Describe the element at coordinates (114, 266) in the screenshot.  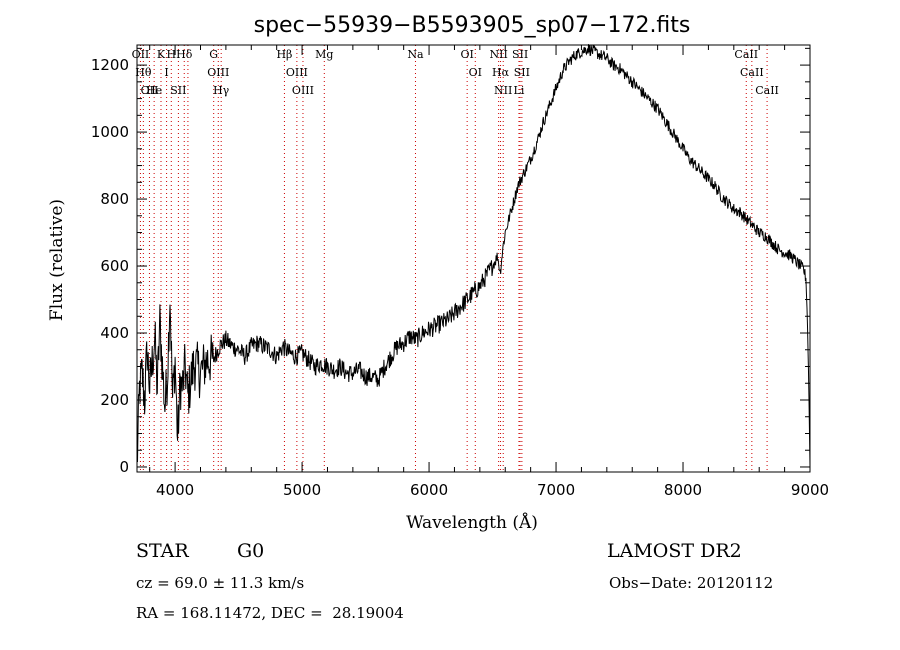
I see `y-tick-label: 600` at that location.